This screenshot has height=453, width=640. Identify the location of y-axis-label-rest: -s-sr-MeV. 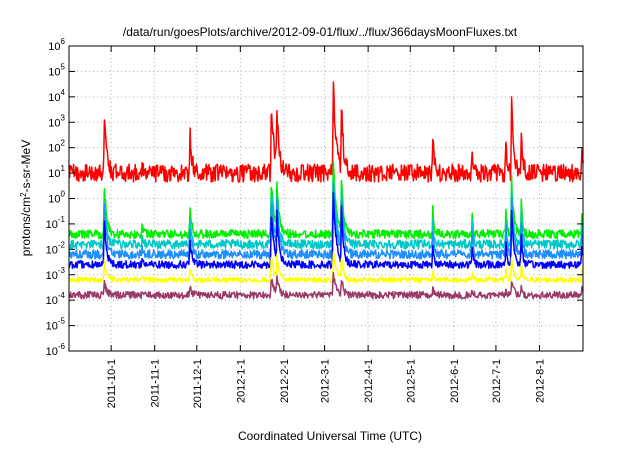
(26, 166).